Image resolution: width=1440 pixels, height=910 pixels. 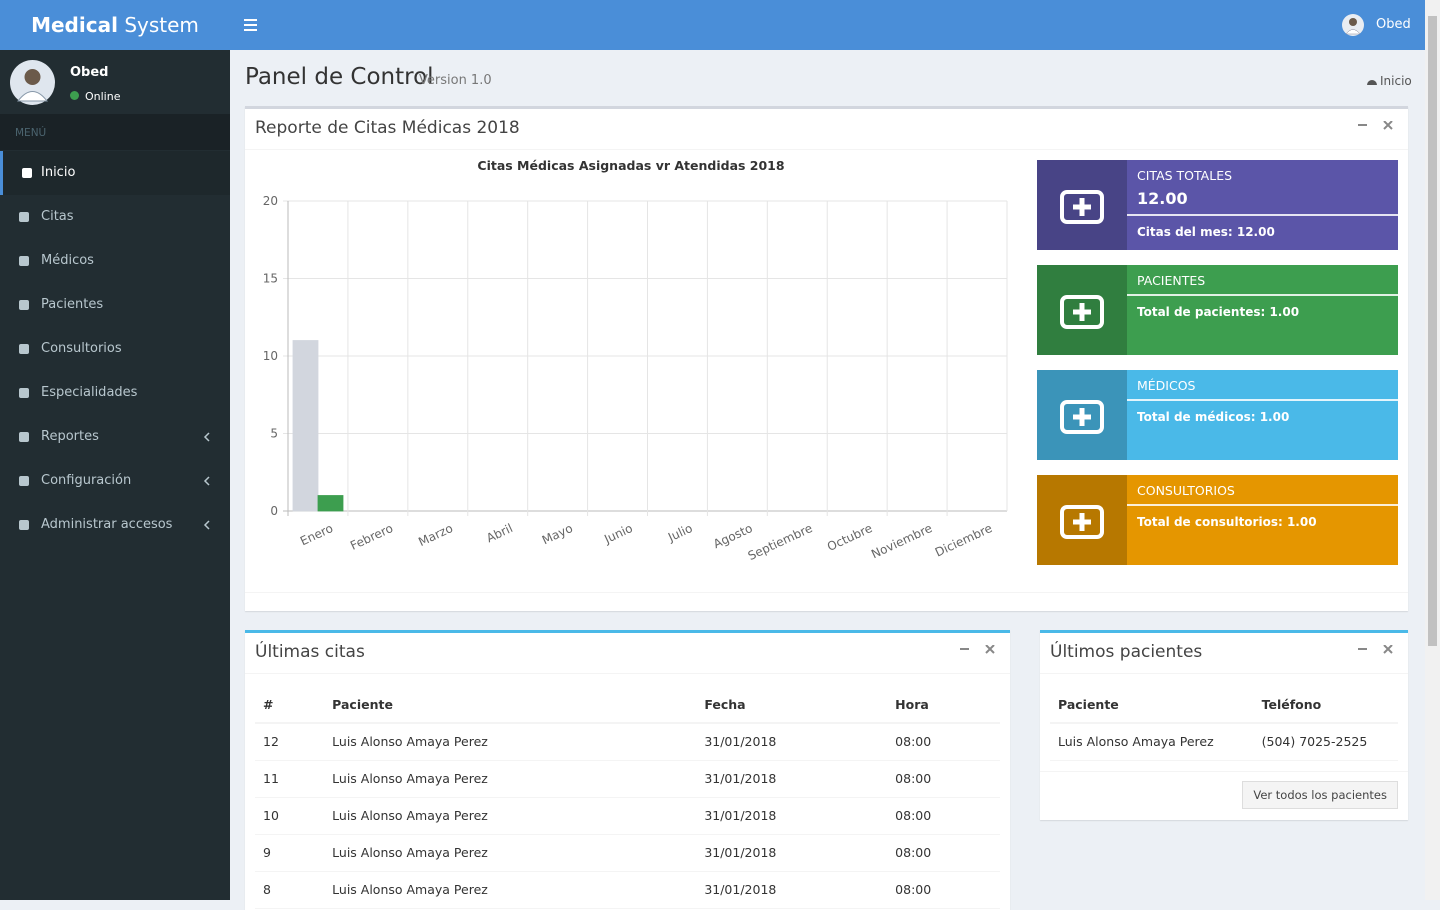 What do you see at coordinates (339, 77) in the screenshot?
I see `page-title: Panel de Control` at bounding box center [339, 77].